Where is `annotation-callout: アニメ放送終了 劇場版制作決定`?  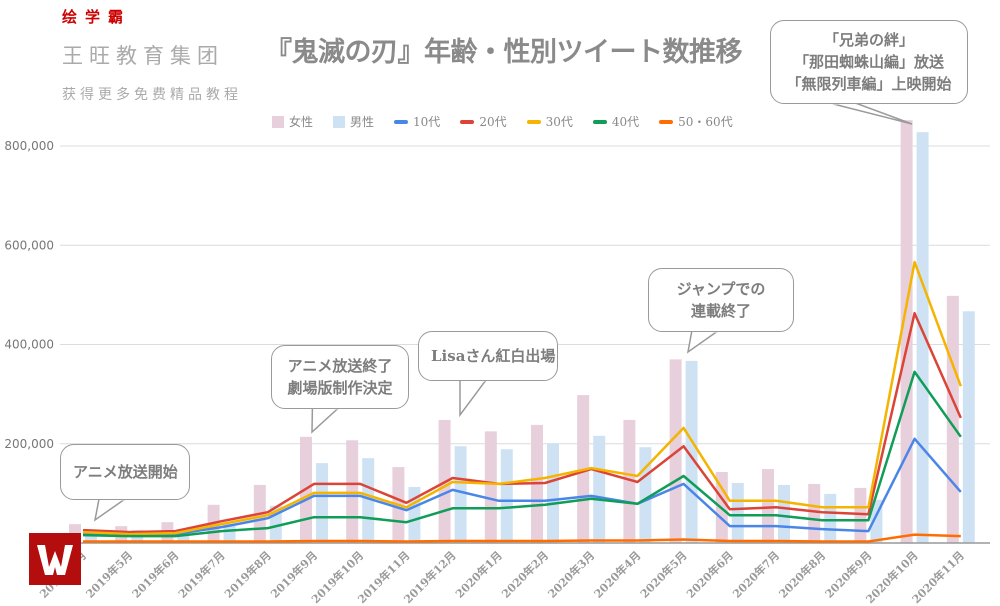 annotation-callout: アニメ放送終了 劇場版制作決定 is located at coordinates (340, 377).